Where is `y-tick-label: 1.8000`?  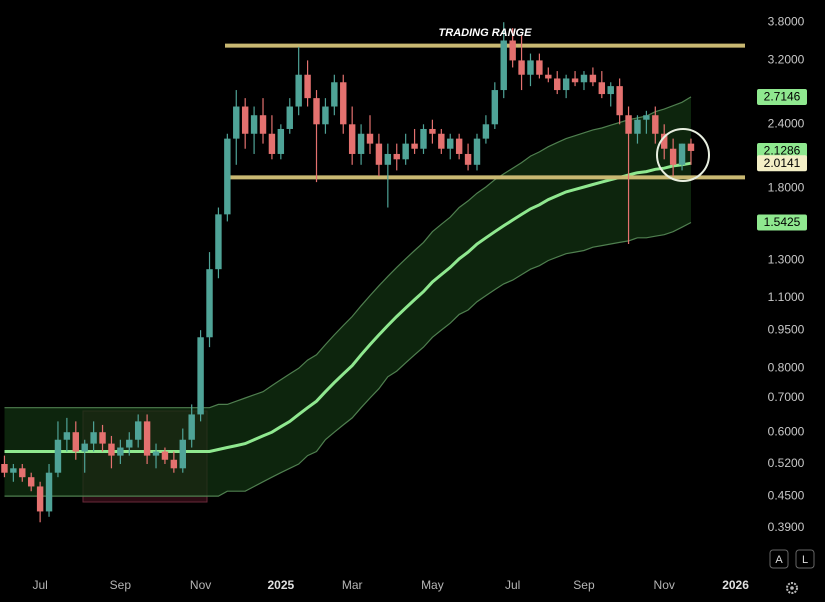
y-tick-label: 1.8000 is located at coordinates (786, 187).